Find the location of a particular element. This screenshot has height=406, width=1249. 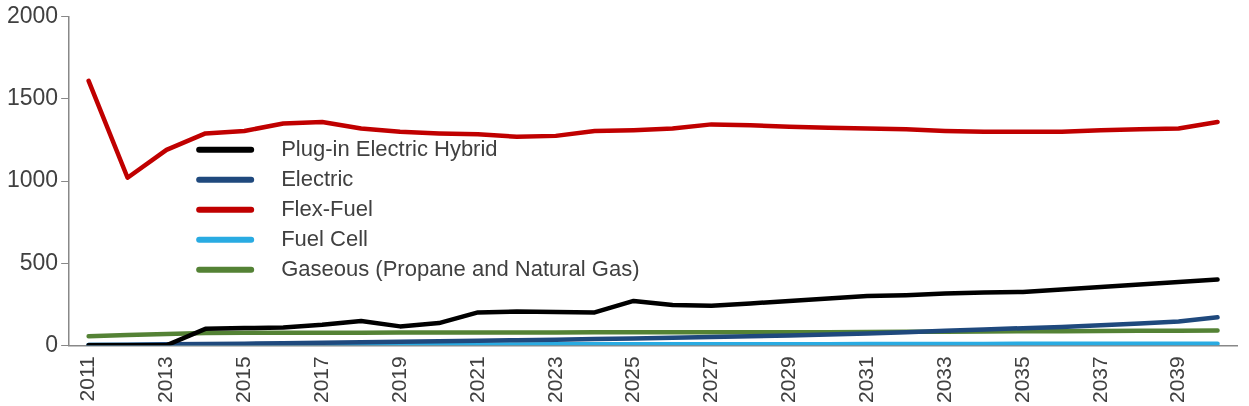

legend-label: Electric is located at coordinates (317, 178).